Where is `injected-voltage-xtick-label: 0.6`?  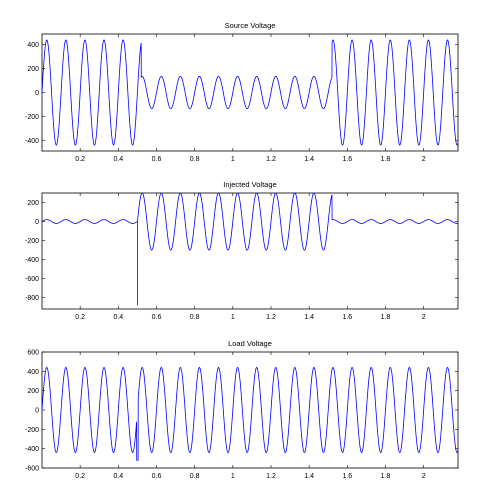 injected-voltage-xtick-label: 0.6 is located at coordinates (157, 317).